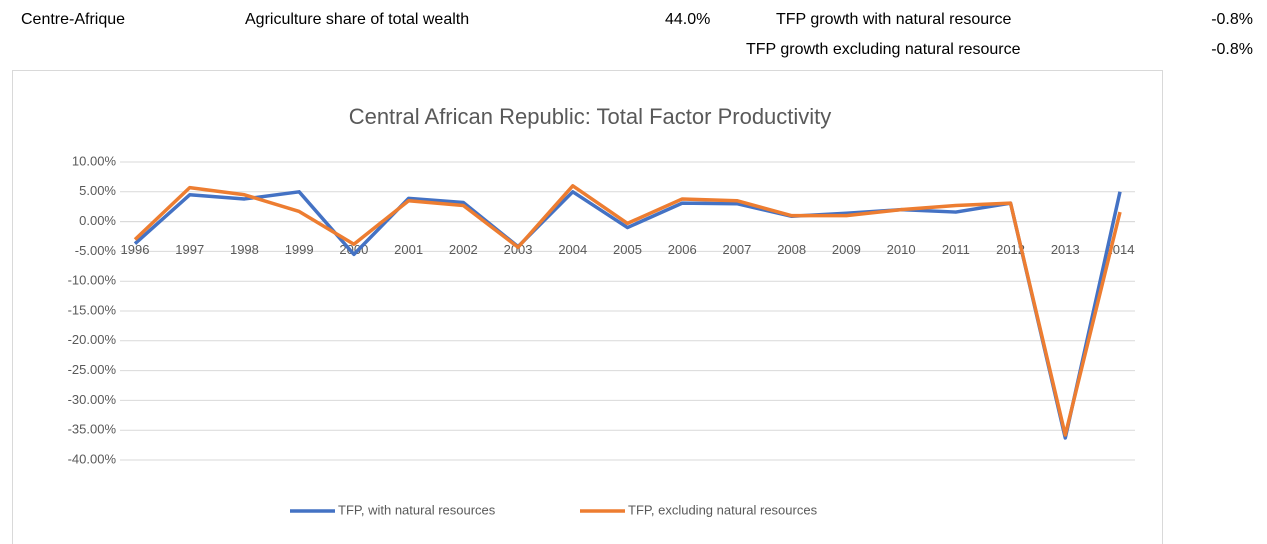 The width and height of the screenshot is (1267, 544). Describe the element at coordinates (1010, 249) in the screenshot. I see `x-tick-label: 2012` at that location.